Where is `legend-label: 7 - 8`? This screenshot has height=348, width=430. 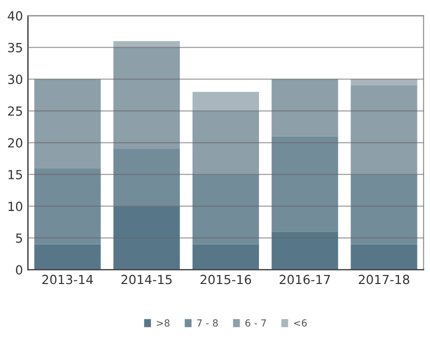 legend-label: 7 - 8 is located at coordinates (207, 323).